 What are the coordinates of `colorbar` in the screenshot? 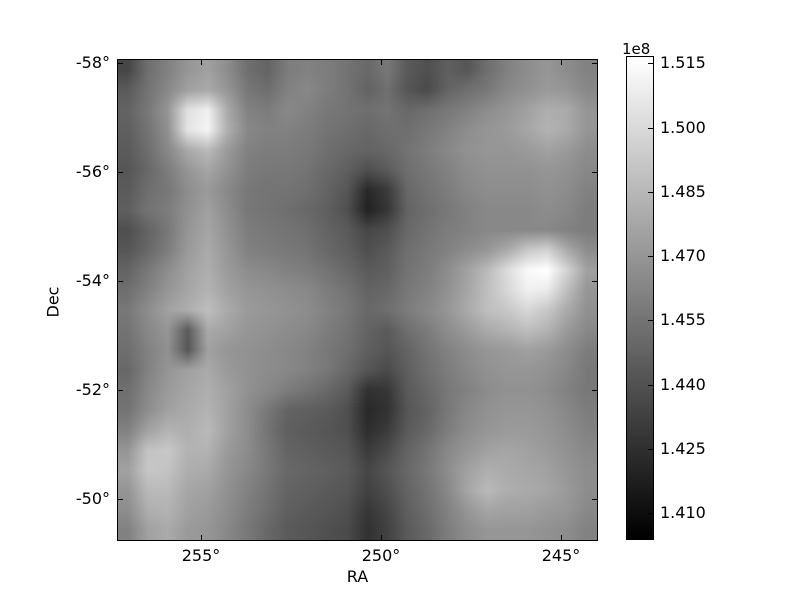 It's located at (640, 298).